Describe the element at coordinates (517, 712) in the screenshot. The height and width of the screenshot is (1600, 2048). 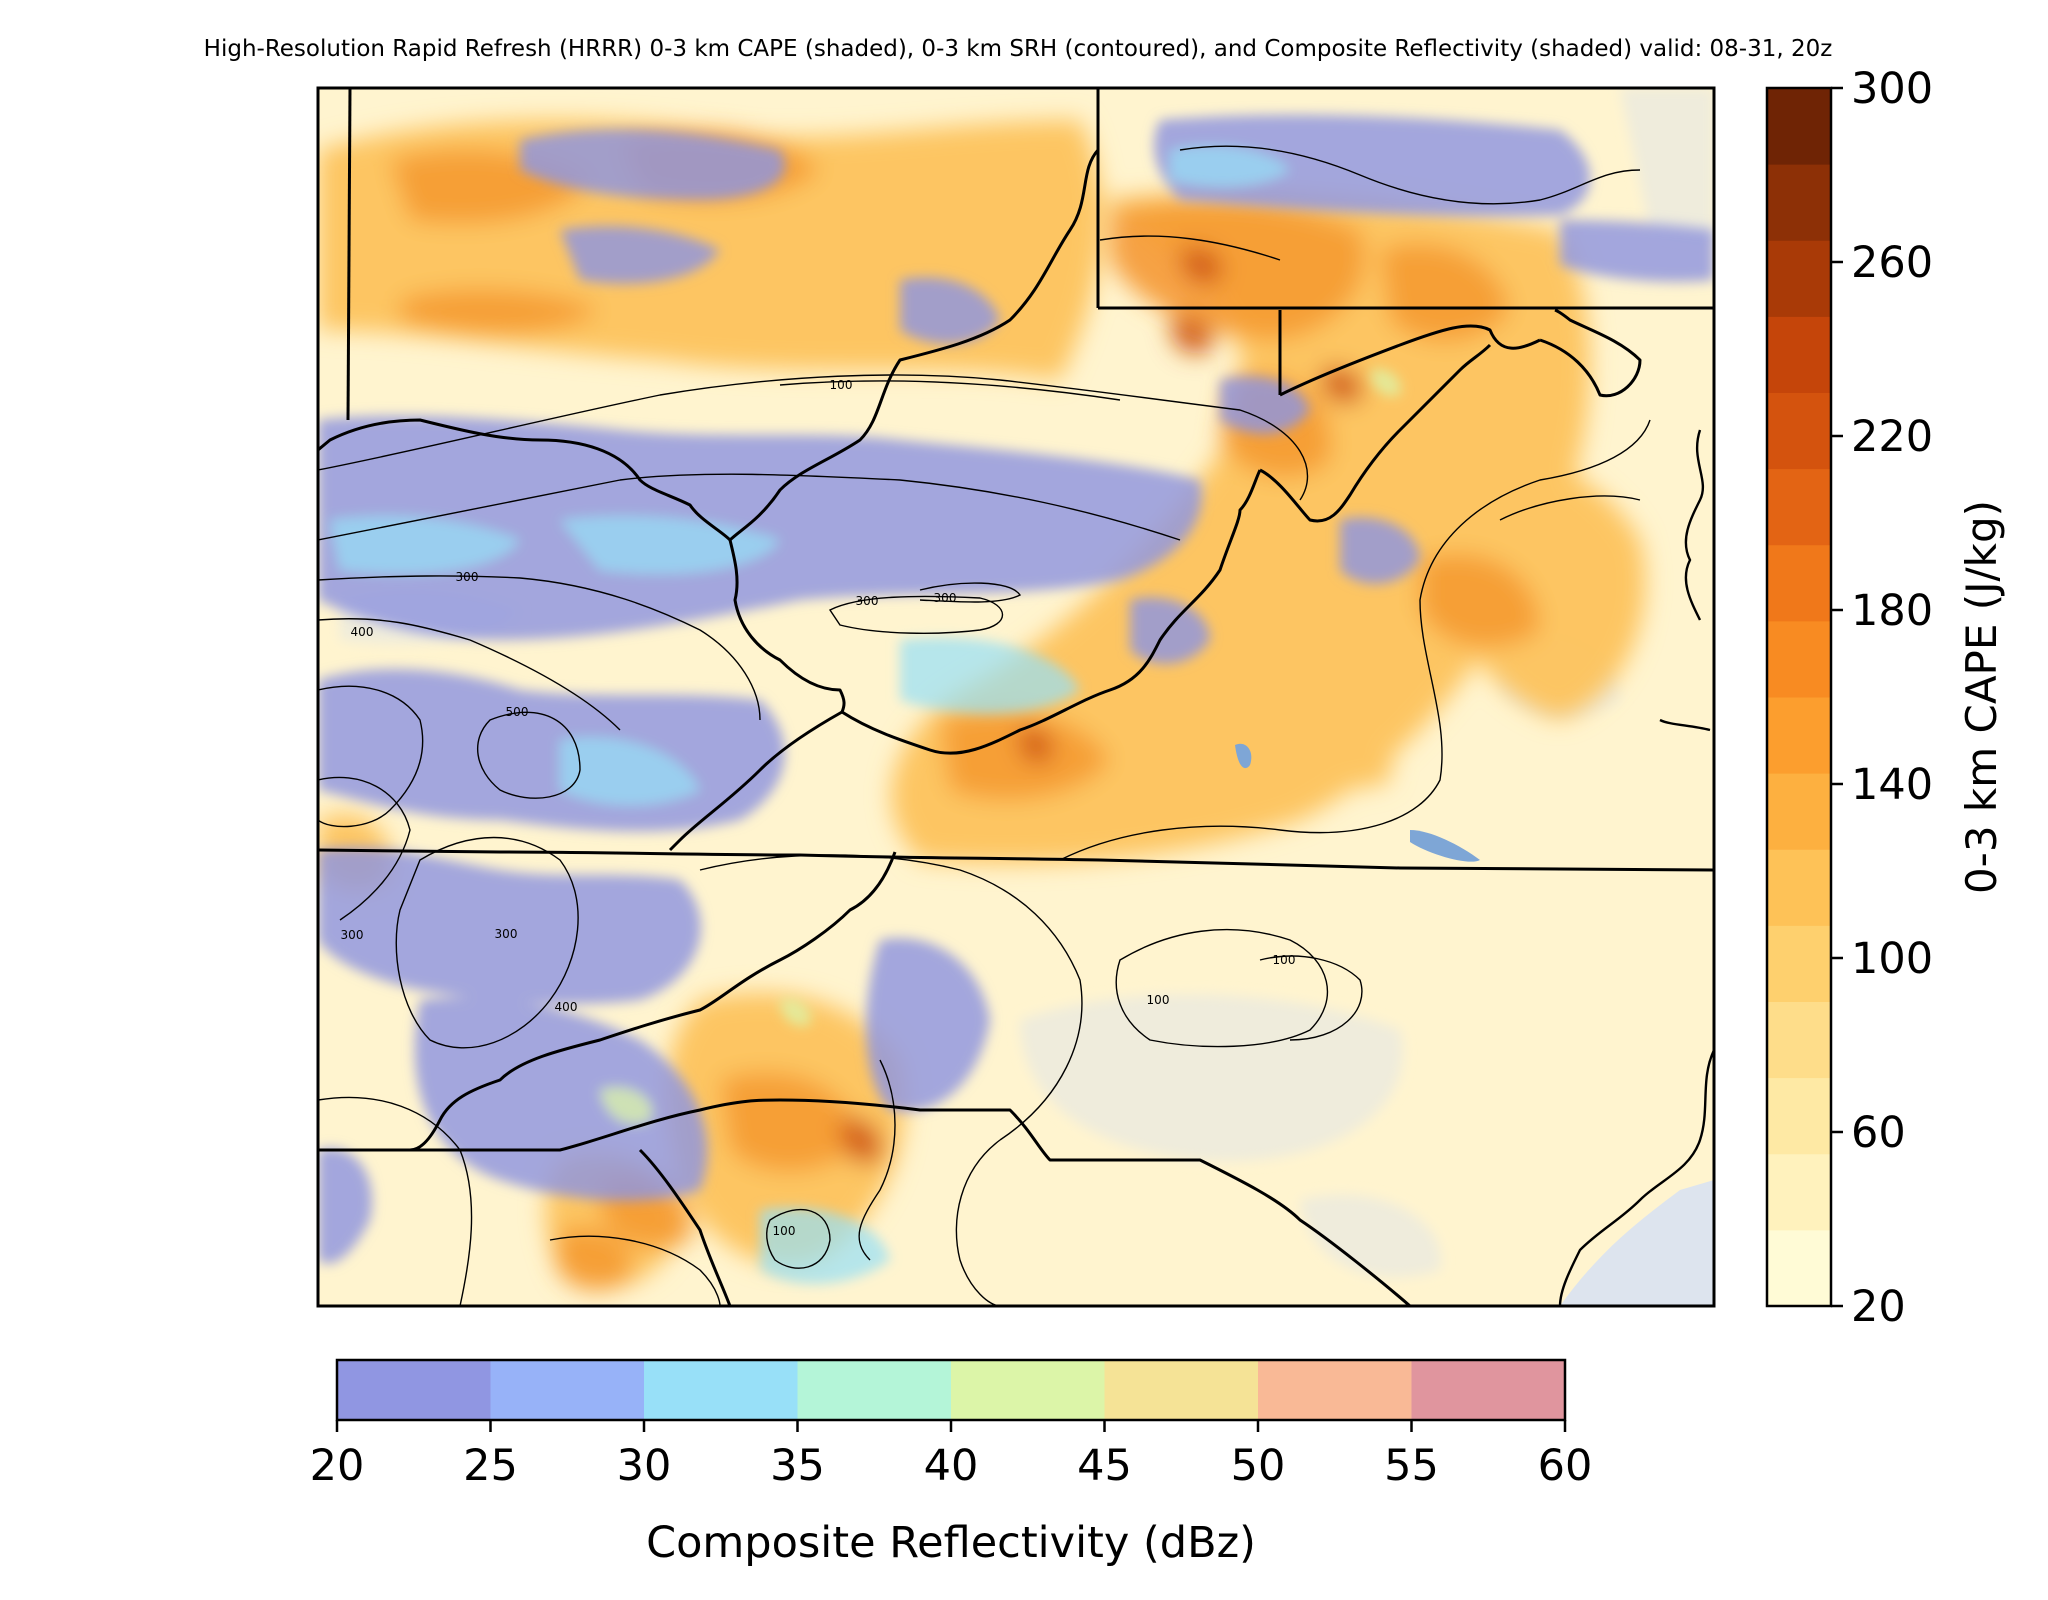
I see `srh-contour-label: 500` at that location.